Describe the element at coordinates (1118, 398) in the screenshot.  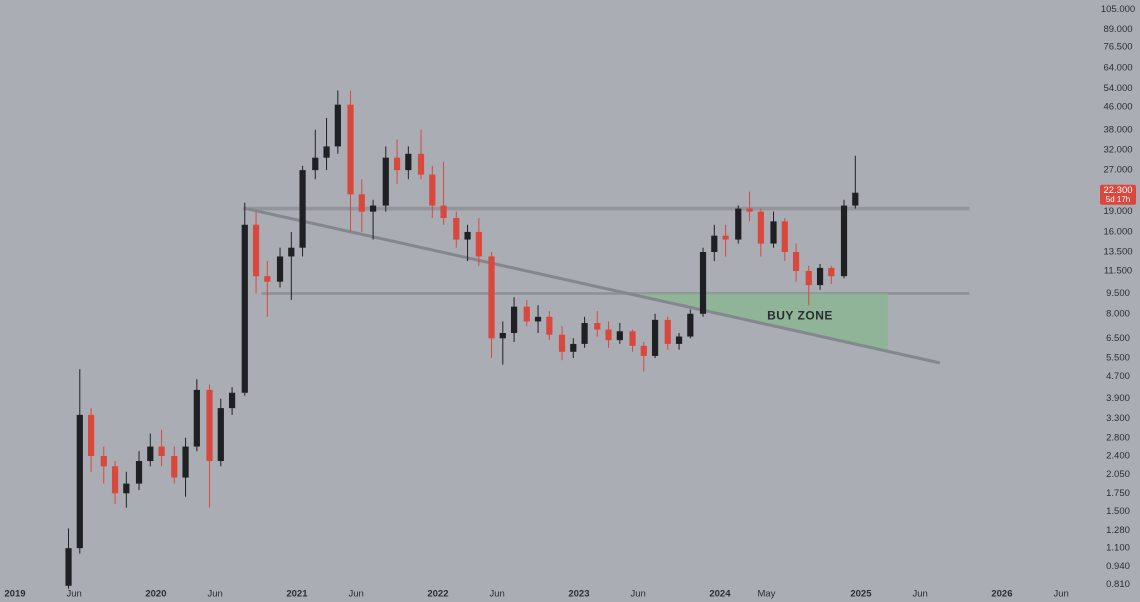
I see `y-tick-label: 3.900` at that location.